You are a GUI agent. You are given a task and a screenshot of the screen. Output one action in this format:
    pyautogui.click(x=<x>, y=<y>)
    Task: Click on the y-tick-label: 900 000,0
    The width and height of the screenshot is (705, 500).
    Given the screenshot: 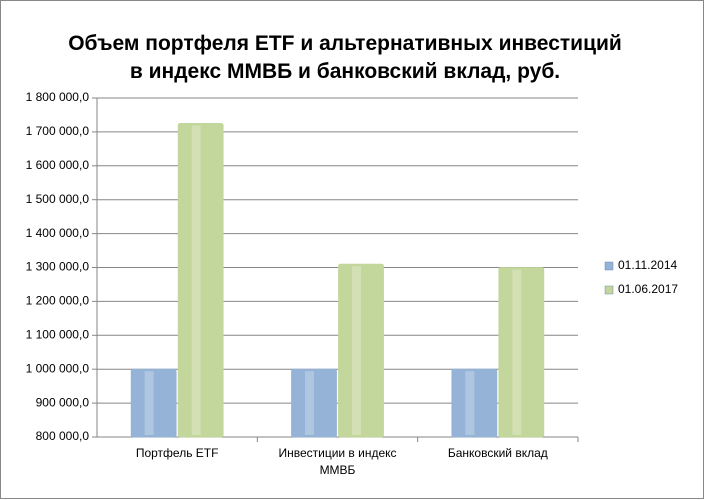 What is the action you would take?
    pyautogui.click(x=63, y=402)
    